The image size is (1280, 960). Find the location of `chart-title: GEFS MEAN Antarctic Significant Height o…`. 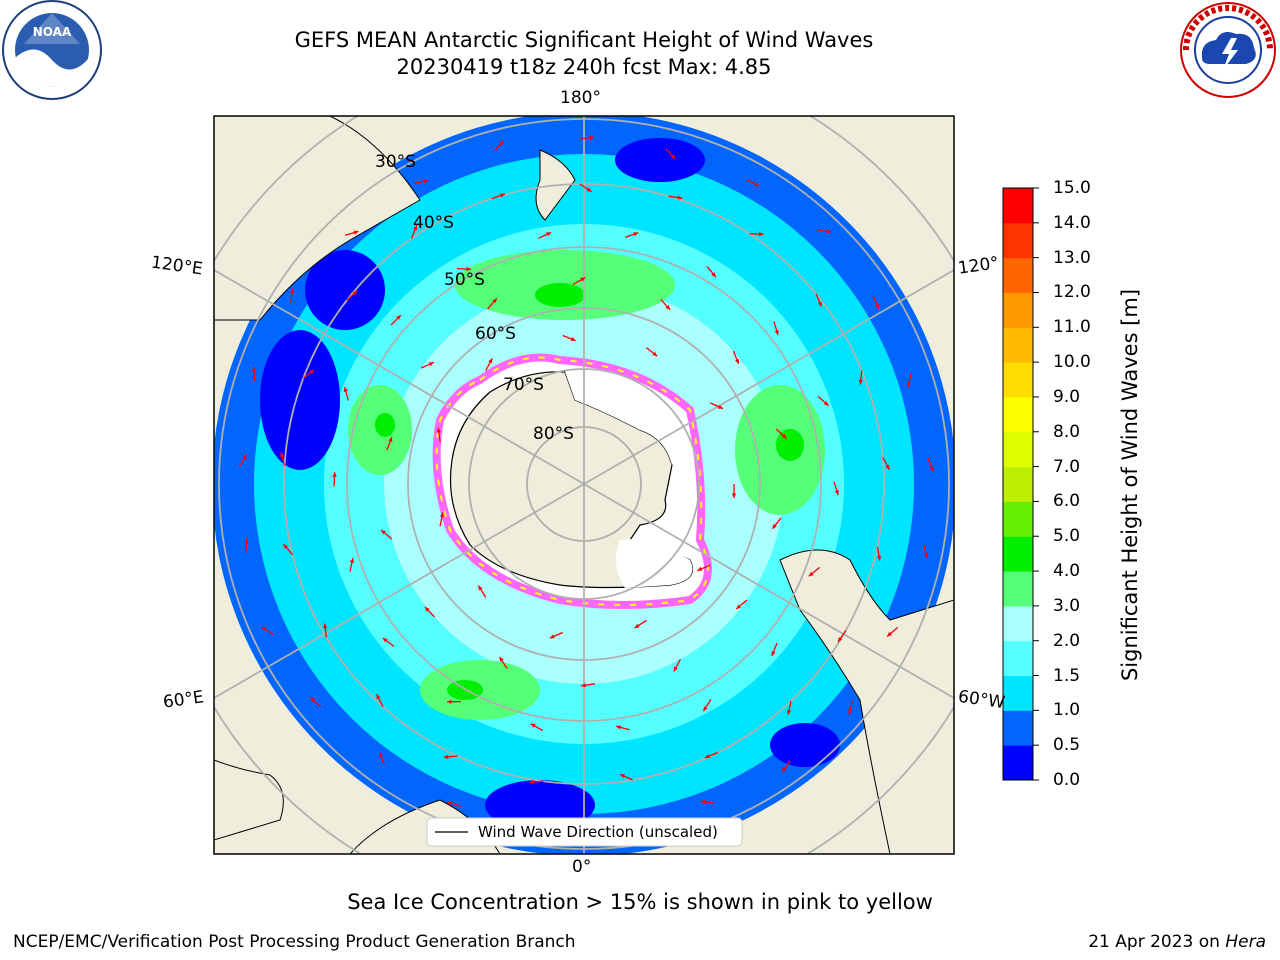

chart-title: GEFS MEAN Antarctic Significant Height o… is located at coordinates (584, 40).